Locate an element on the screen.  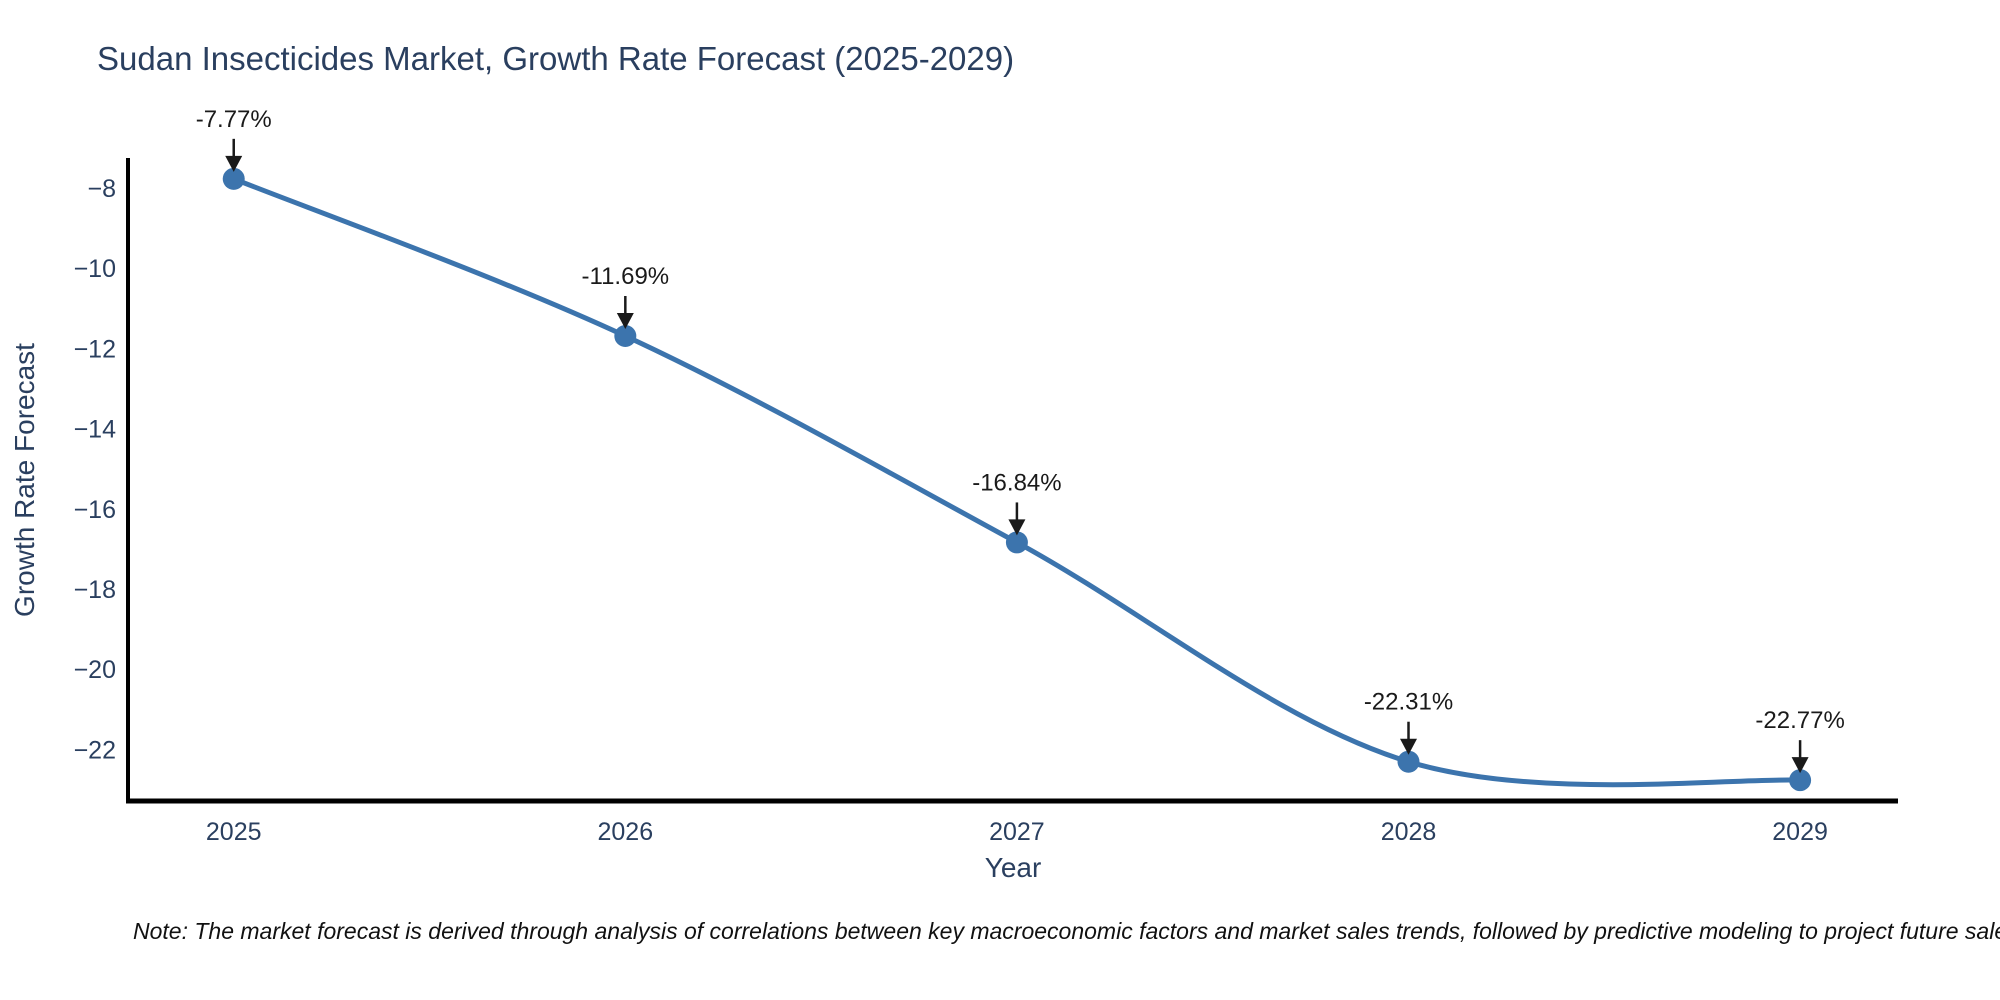
y-tick-label--20: −20 is located at coordinates (95, 670).